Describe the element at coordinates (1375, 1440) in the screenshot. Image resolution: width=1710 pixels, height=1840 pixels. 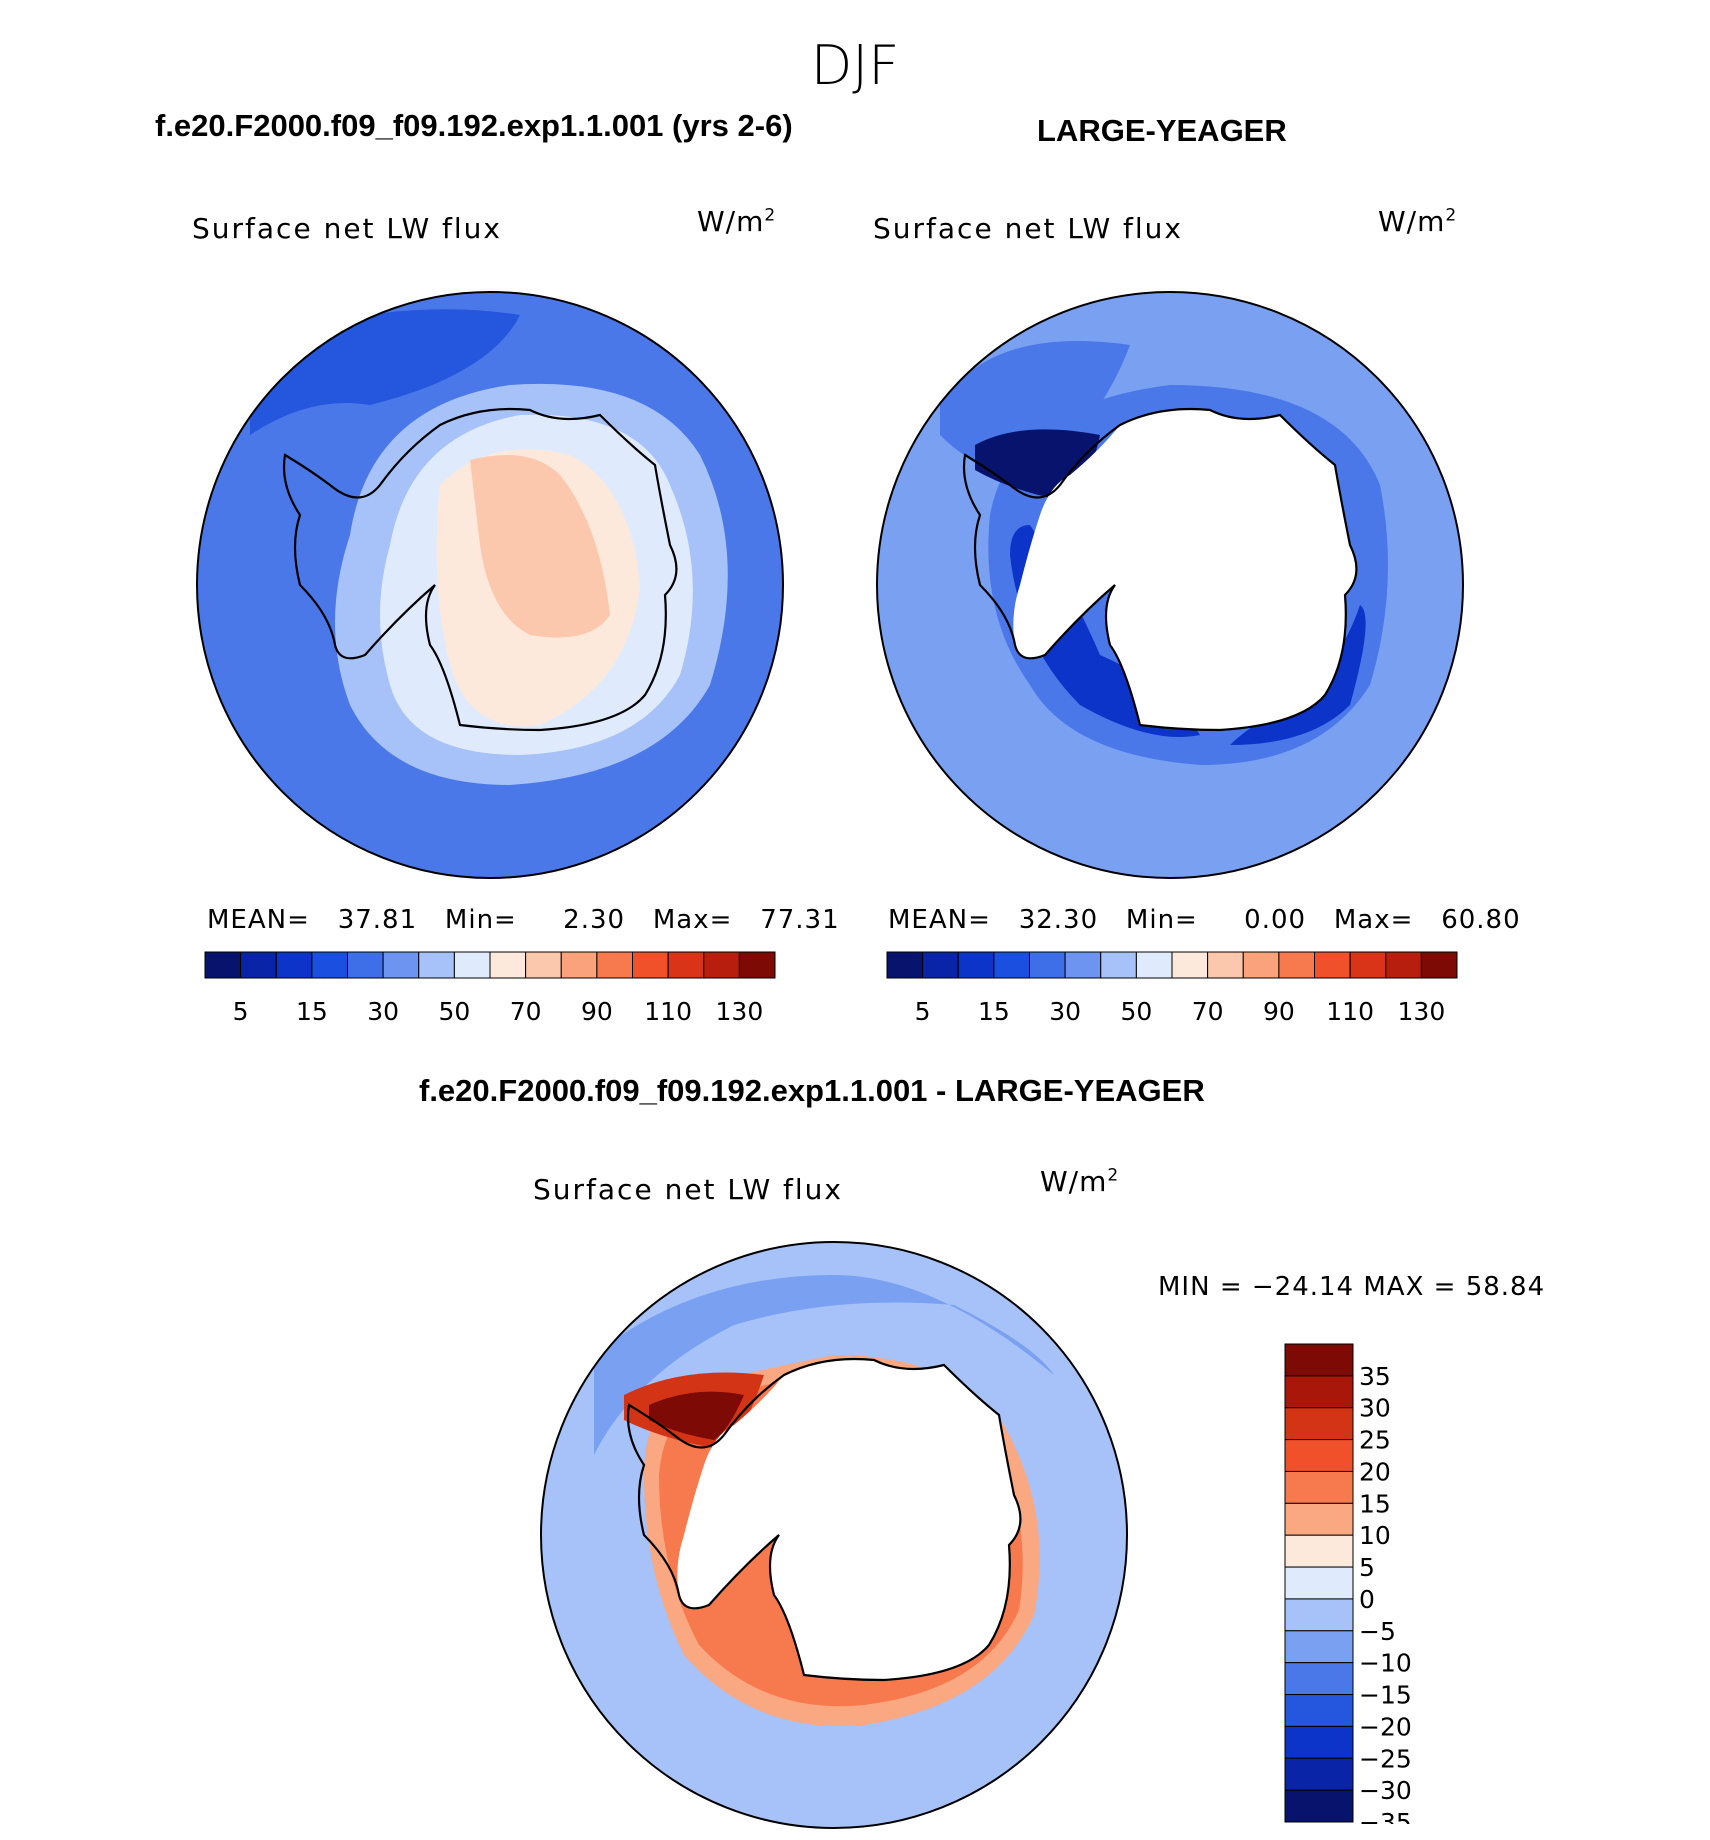
I see `colorbar-tick-label: 25` at that location.